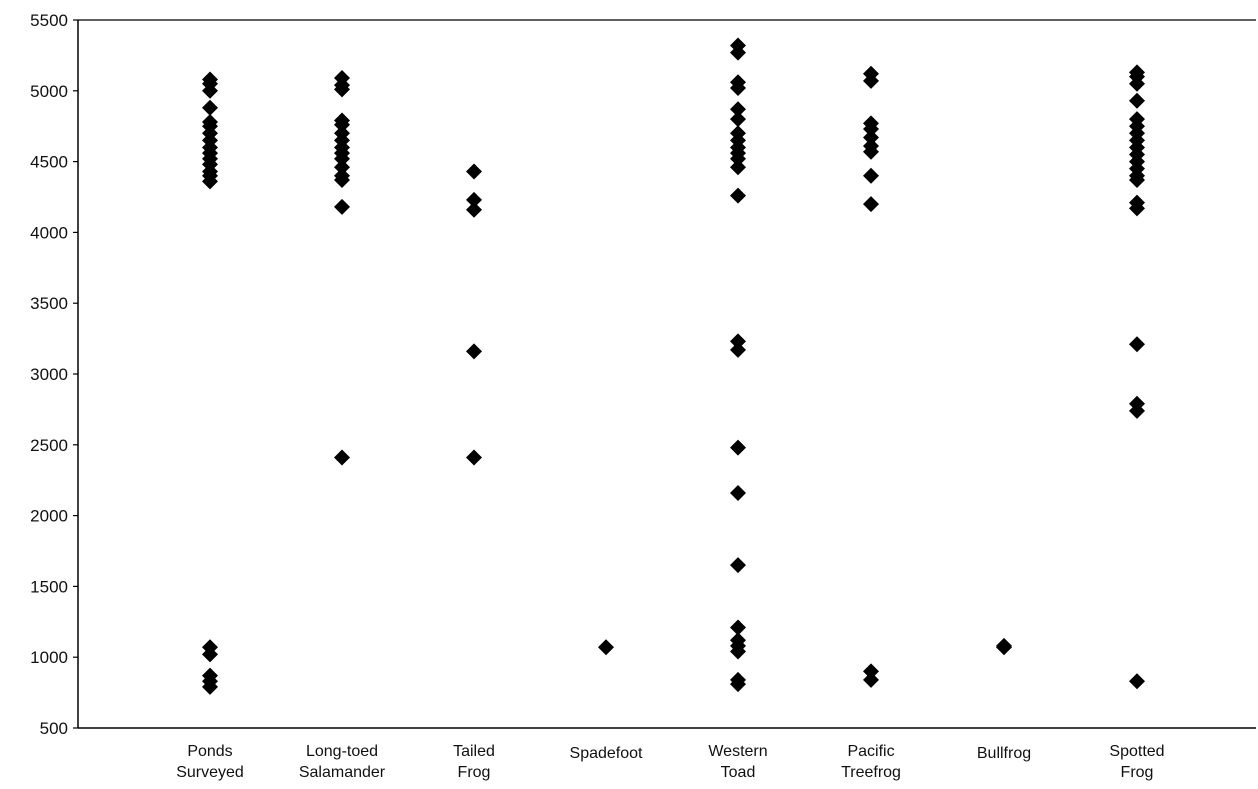  I want to click on x-category-label: Toad, so click(738, 772).